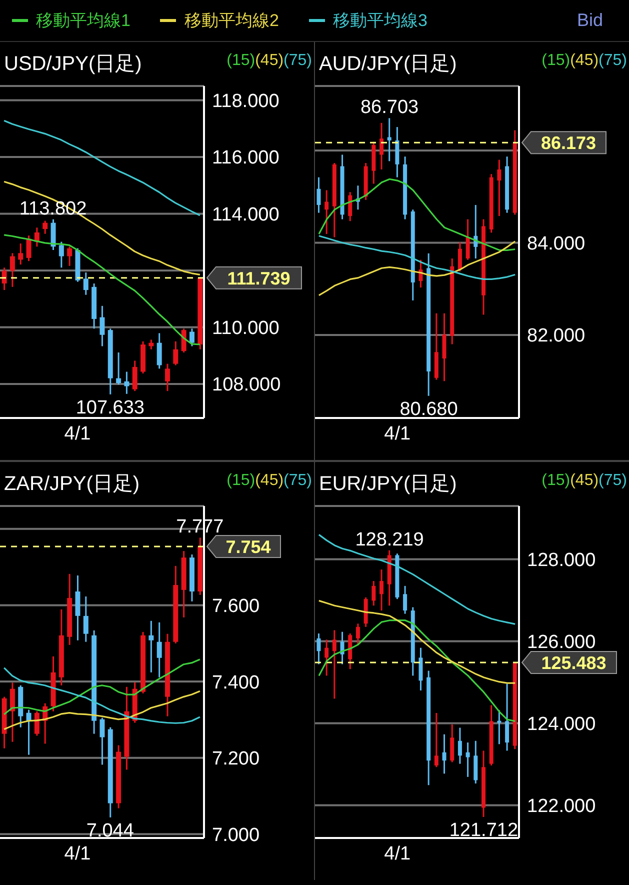 Image resolution: width=629 pixels, height=885 pixels. Describe the element at coordinates (236, 835) in the screenshot. I see `y-tick-label: 7.000` at that location.